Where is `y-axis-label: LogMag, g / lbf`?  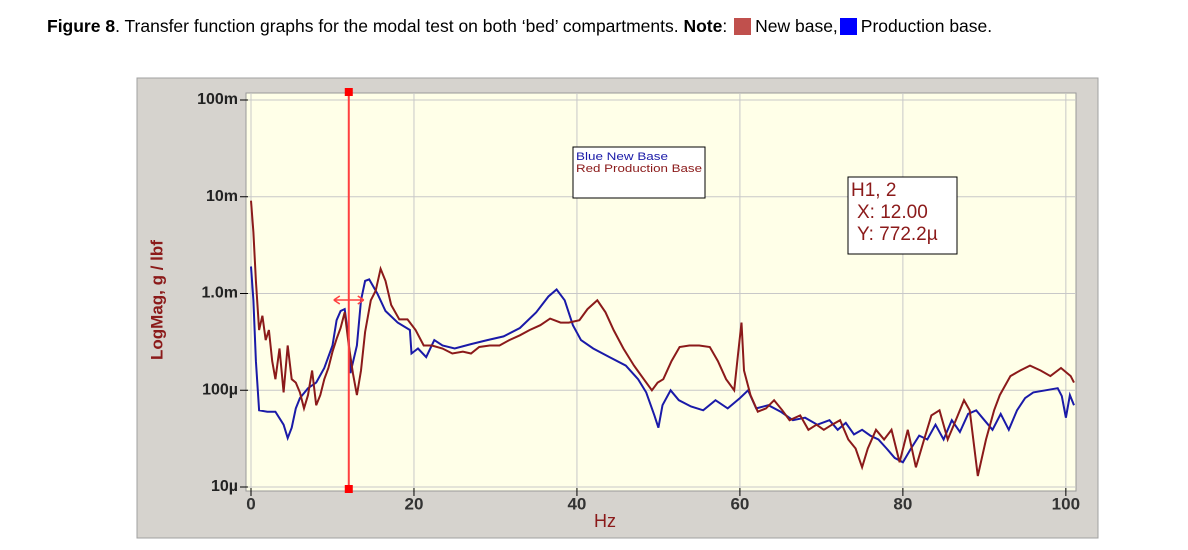 y-axis-label: LogMag, g / lbf is located at coordinates (156, 300).